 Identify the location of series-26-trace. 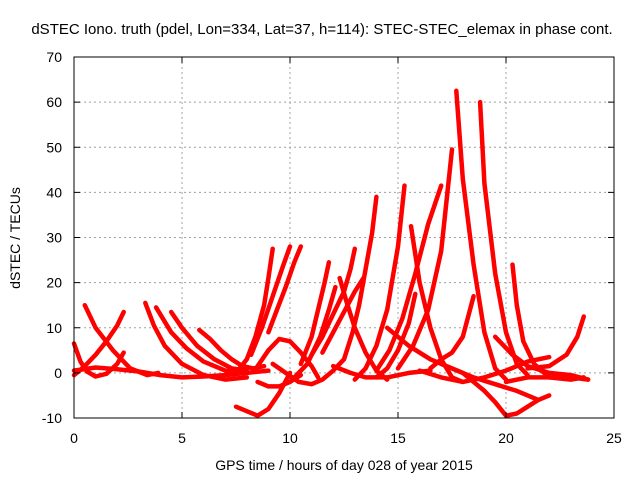
(437, 304).